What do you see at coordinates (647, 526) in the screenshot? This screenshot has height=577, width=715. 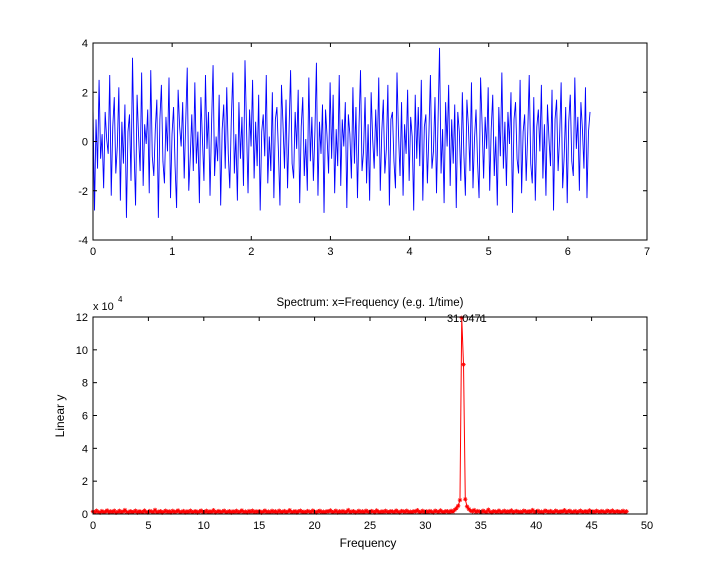 I see `ax2-xtick-label: 50` at bounding box center [647, 526].